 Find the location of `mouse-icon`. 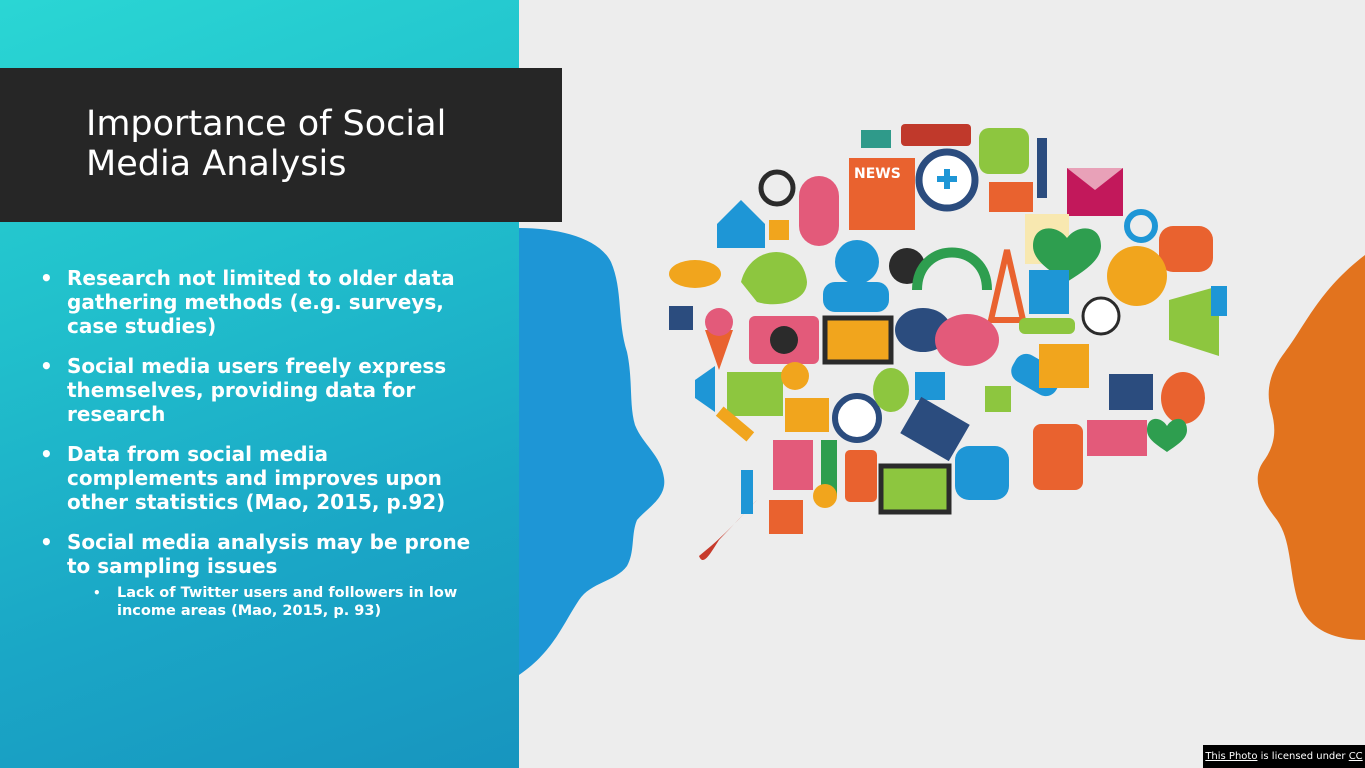

mouse-icon is located at coordinates (1183, 398).